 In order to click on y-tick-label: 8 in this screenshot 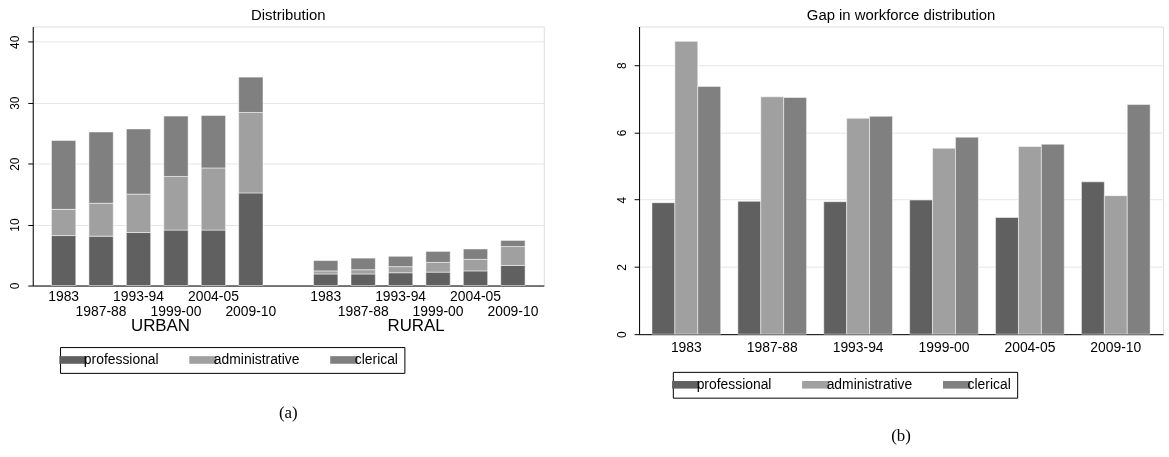, I will do `click(621, 66)`.